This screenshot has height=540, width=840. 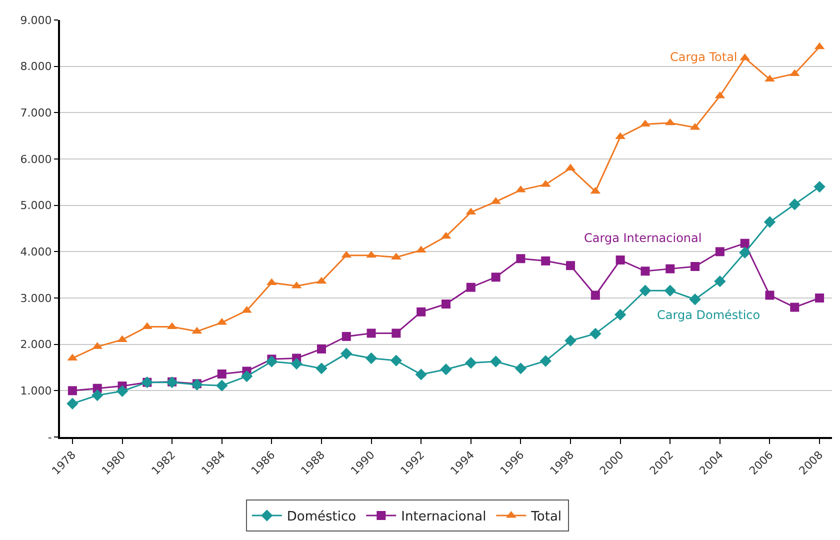 I want to click on y-tick-label: 3.000, so click(x=36, y=298).